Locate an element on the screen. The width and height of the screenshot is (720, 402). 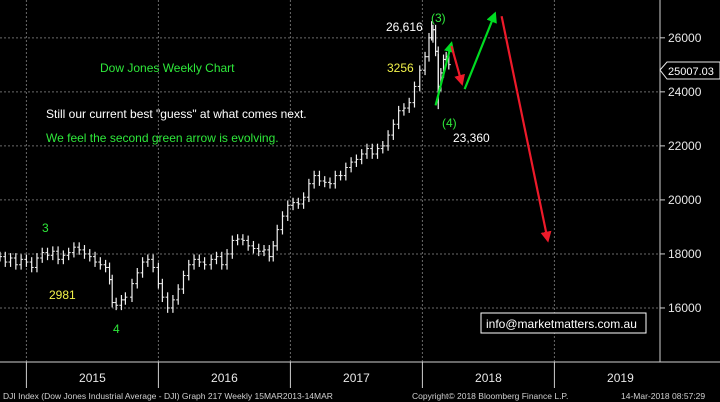
x-tick-label: 2015 is located at coordinates (92, 378).